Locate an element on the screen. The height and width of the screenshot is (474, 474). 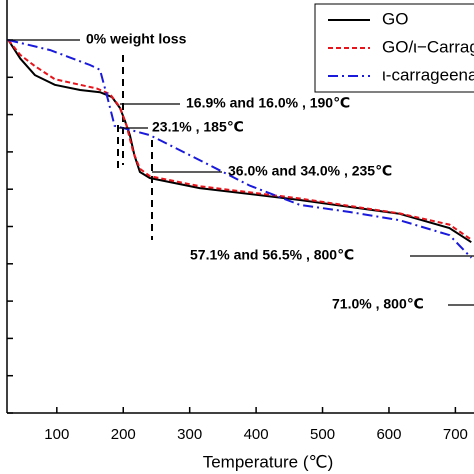
x-tick-label: 100 is located at coordinates (56, 434).